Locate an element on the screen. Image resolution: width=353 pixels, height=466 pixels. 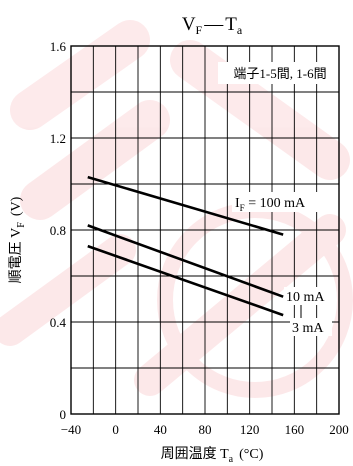
y-tick-label: 0.8 is located at coordinates (58, 230).